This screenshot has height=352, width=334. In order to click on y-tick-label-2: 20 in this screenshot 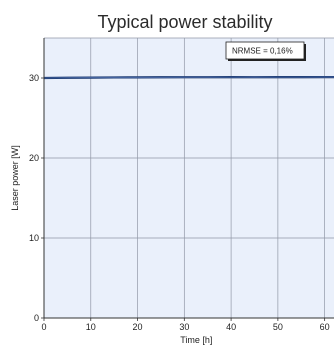, I will do `click(34, 158)`.